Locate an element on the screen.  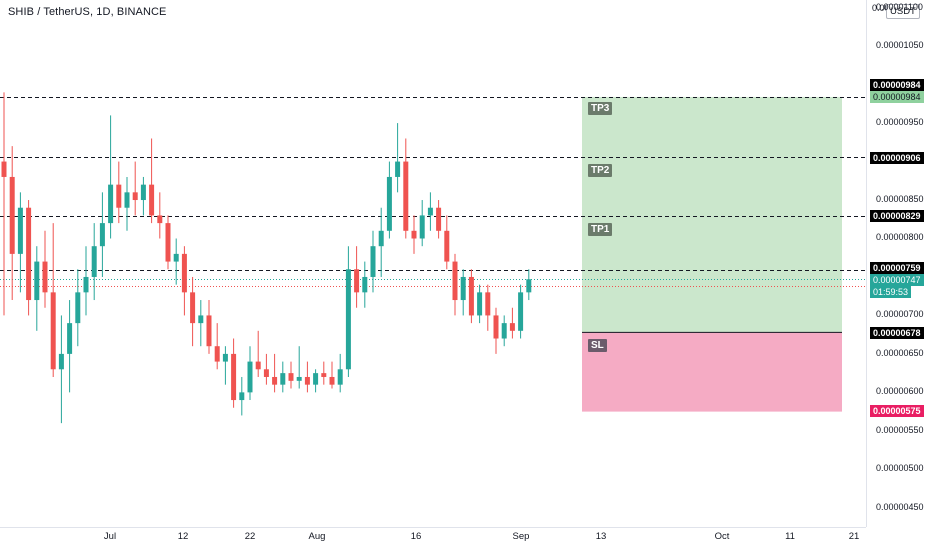
tp2-price-tag: 0.00000906 is located at coordinates (897, 158).